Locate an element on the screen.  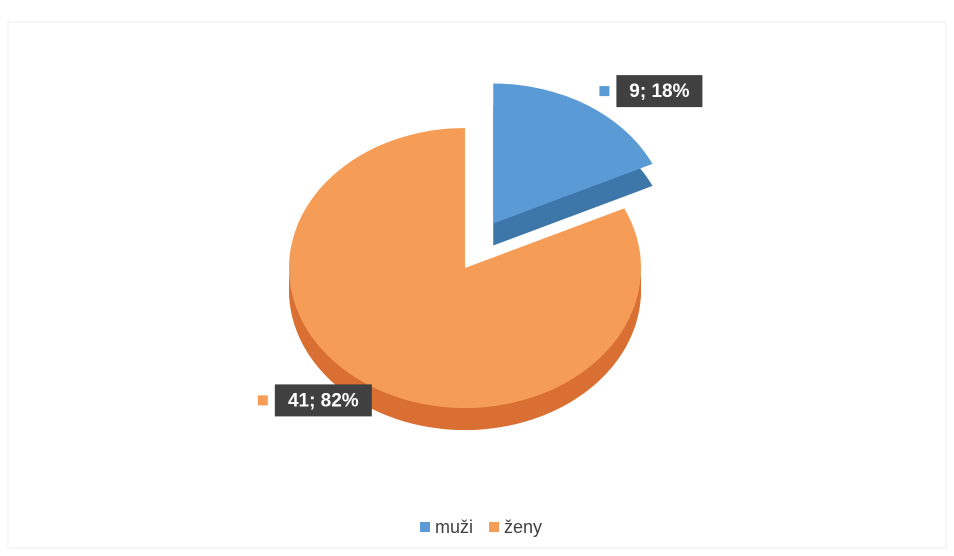
pie-slice-side is located at coordinates (465, 349).